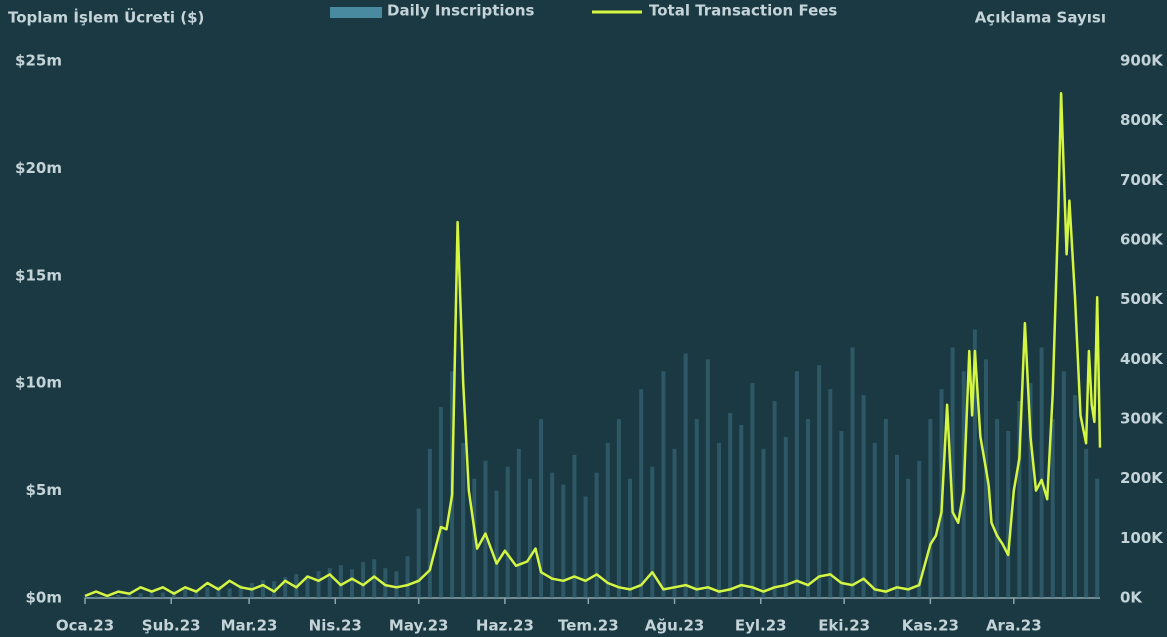 The image size is (1167, 637). Describe the element at coordinates (356, 12) in the screenshot. I see `legend-swatch` at that location.